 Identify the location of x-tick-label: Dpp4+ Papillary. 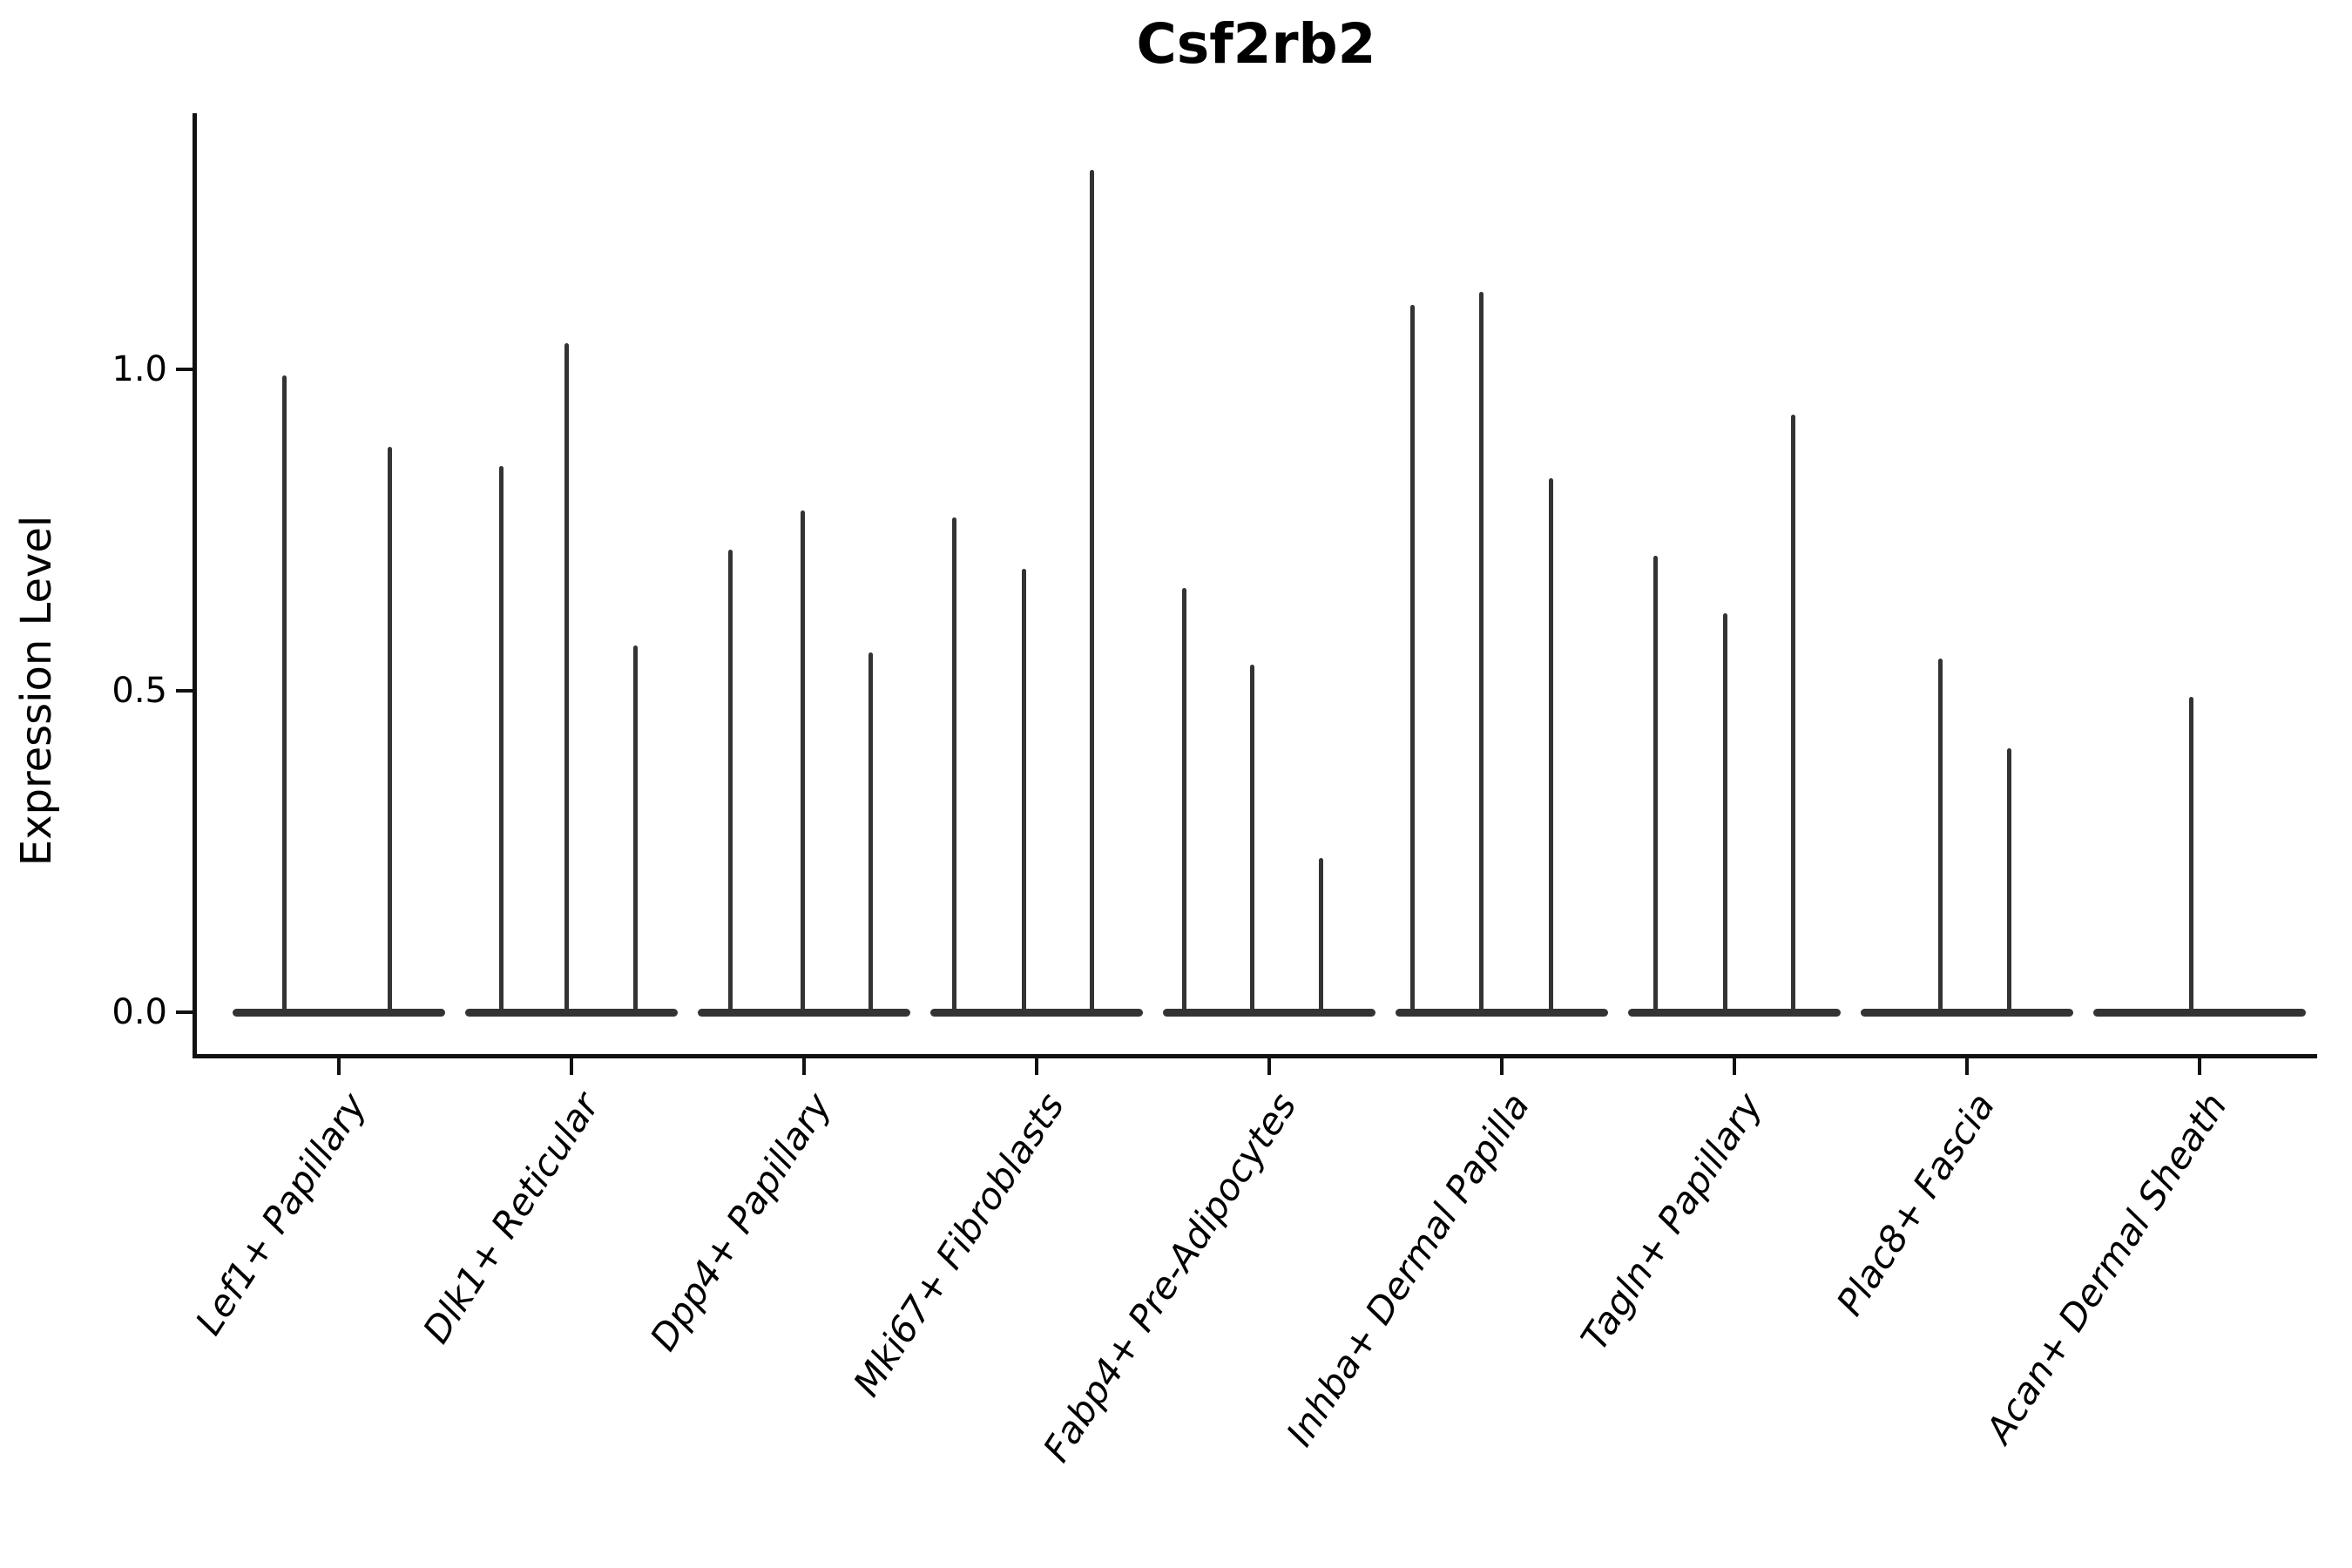
(741, 1222).